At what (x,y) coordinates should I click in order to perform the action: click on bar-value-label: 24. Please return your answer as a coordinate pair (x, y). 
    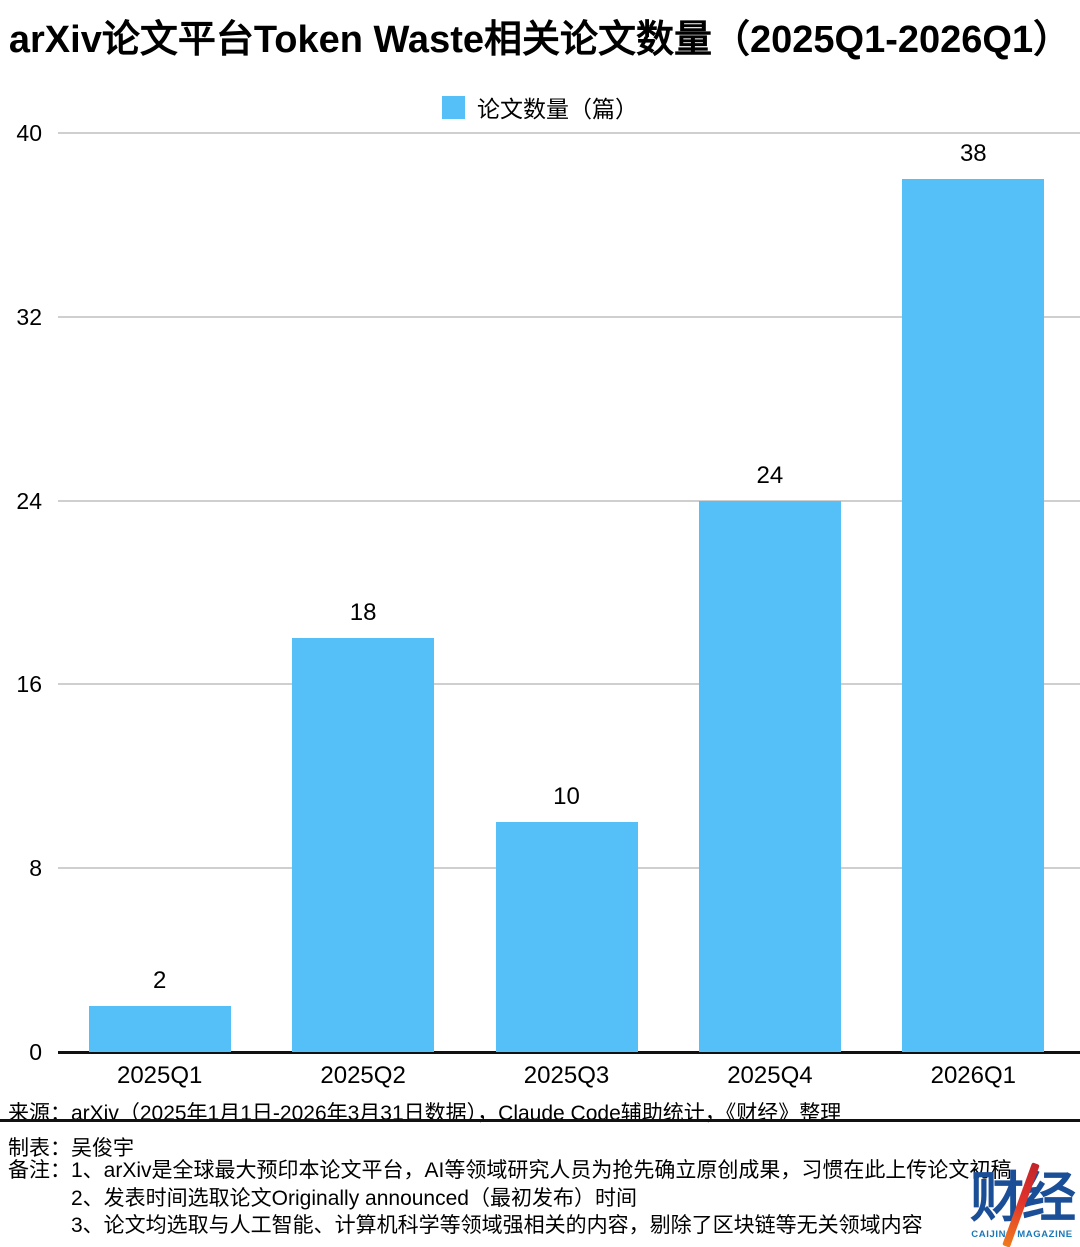
    Looking at the image, I should click on (770, 475).